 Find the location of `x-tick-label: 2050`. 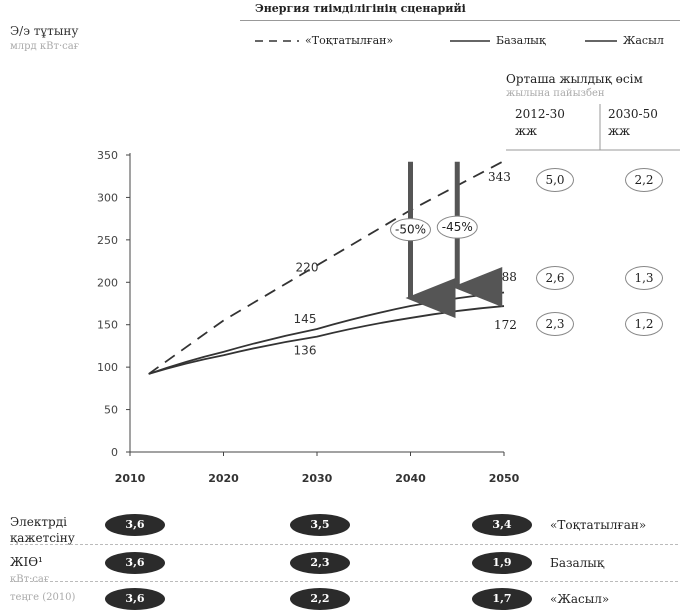

x-tick-label: 2050 is located at coordinates (504, 478).